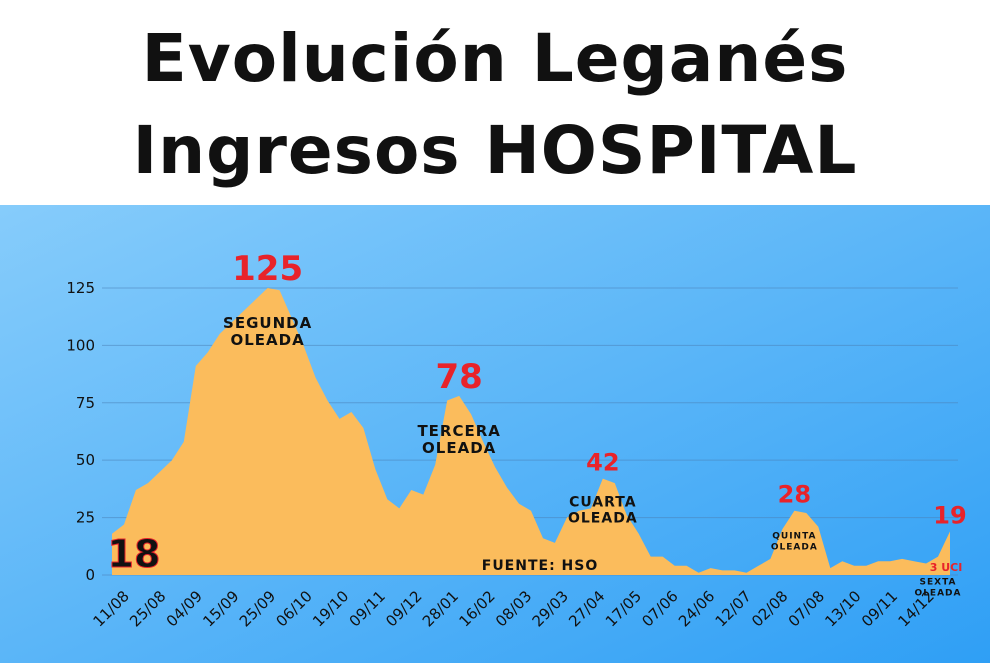 This screenshot has height=663, width=990. I want to click on chart-annotation: 19, so click(949, 515).